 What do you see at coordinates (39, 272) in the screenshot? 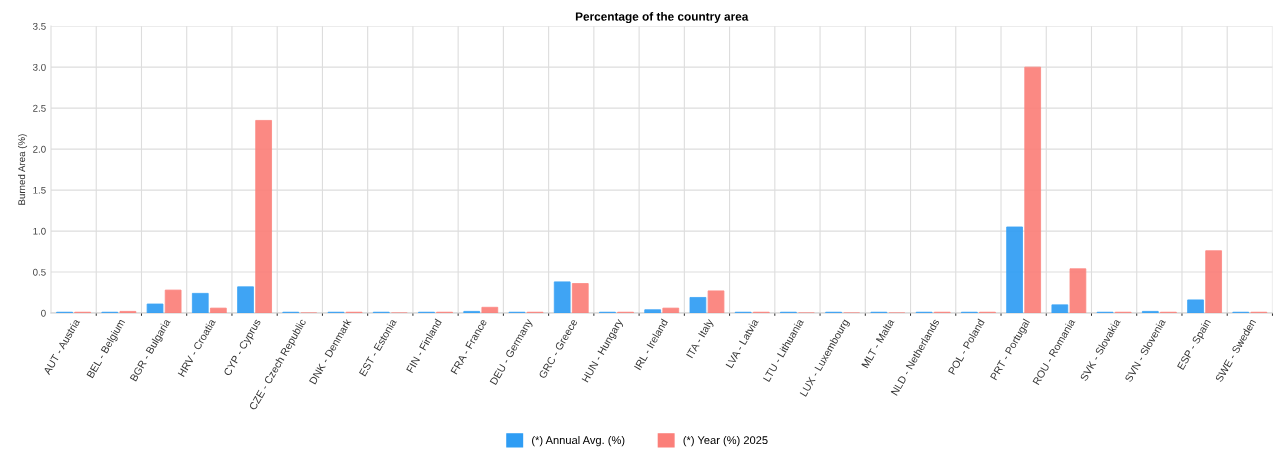
I see `y-tick-label: 0.5` at bounding box center [39, 272].